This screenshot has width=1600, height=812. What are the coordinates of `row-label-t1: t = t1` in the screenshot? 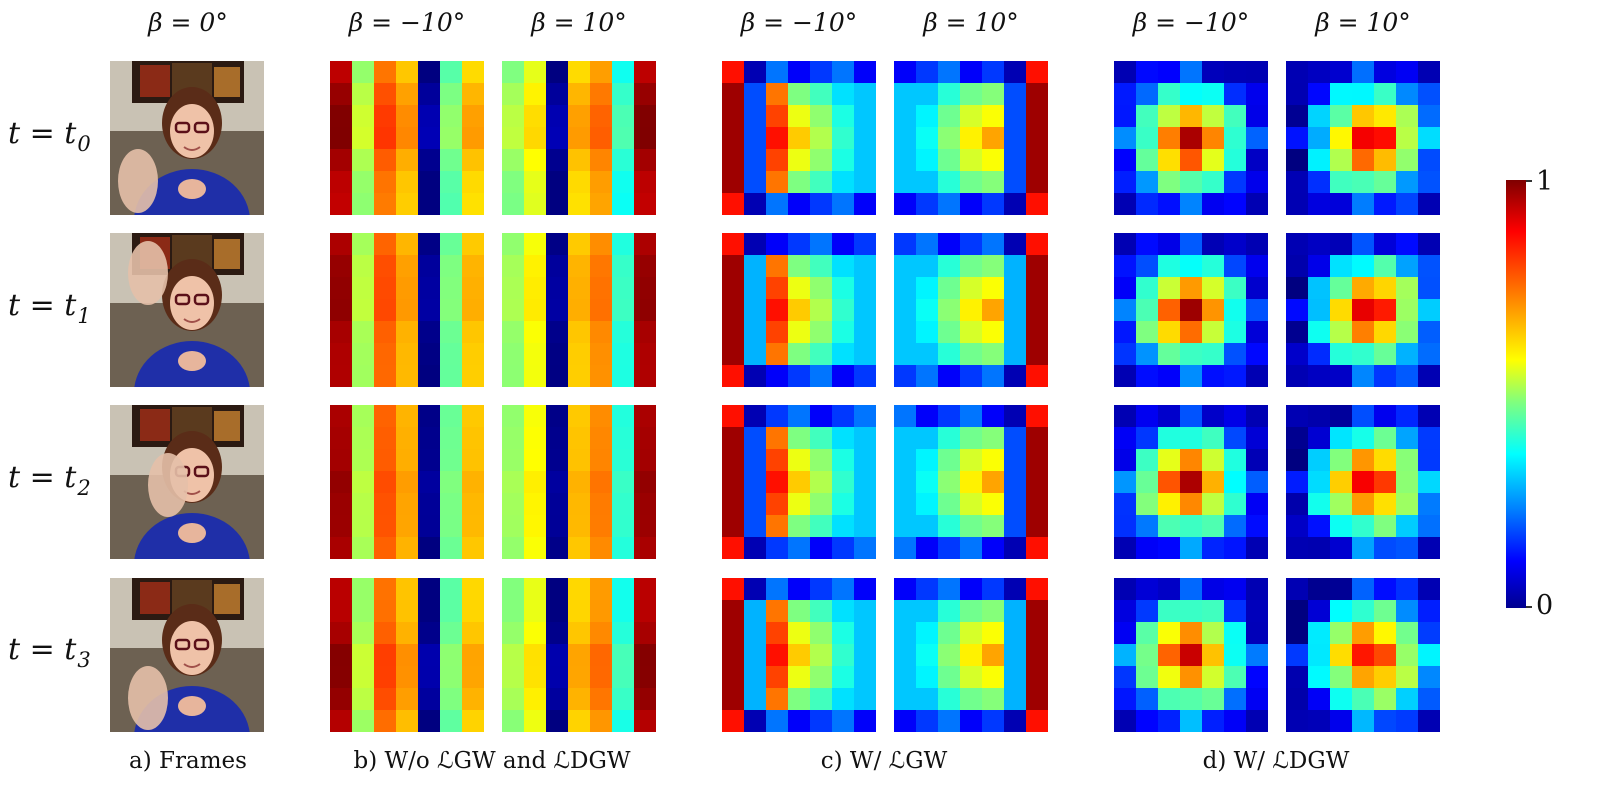 It's located at (49, 308).